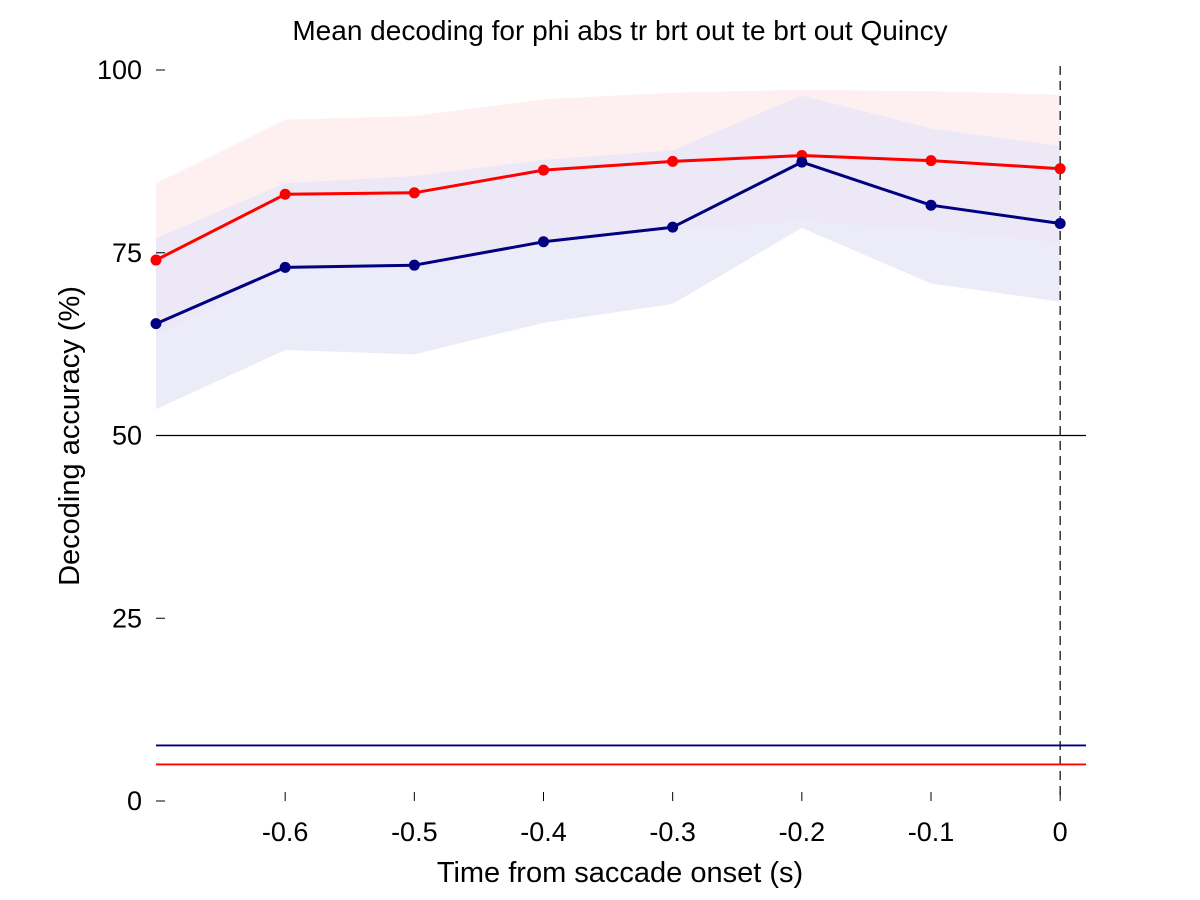  Describe the element at coordinates (285, 832) in the screenshot. I see `x-tick-label: -0.6` at that location.